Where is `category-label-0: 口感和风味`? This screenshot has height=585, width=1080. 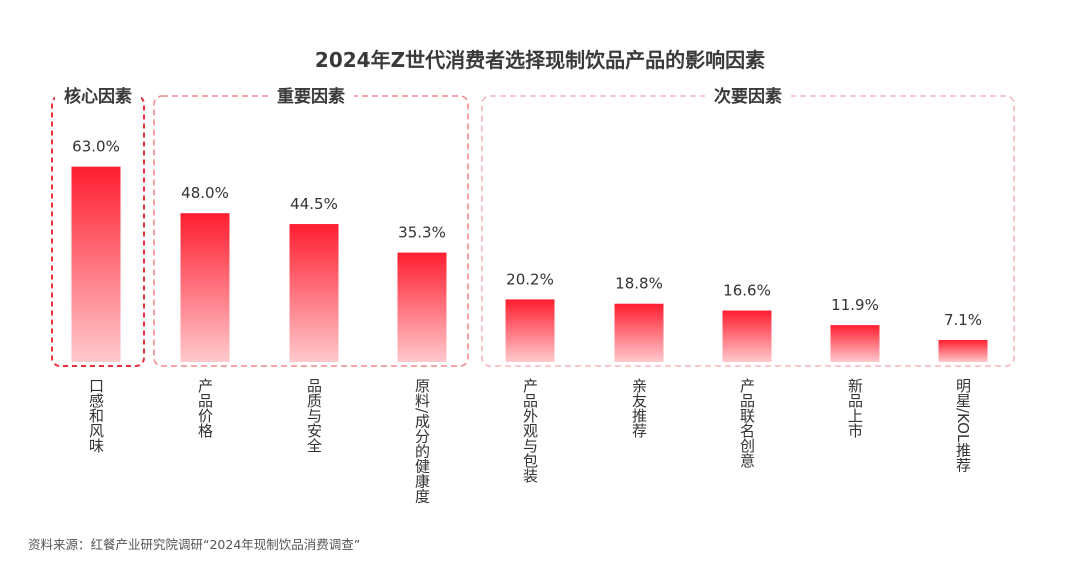 category-label-0: 口感和风味 is located at coordinates (96, 415).